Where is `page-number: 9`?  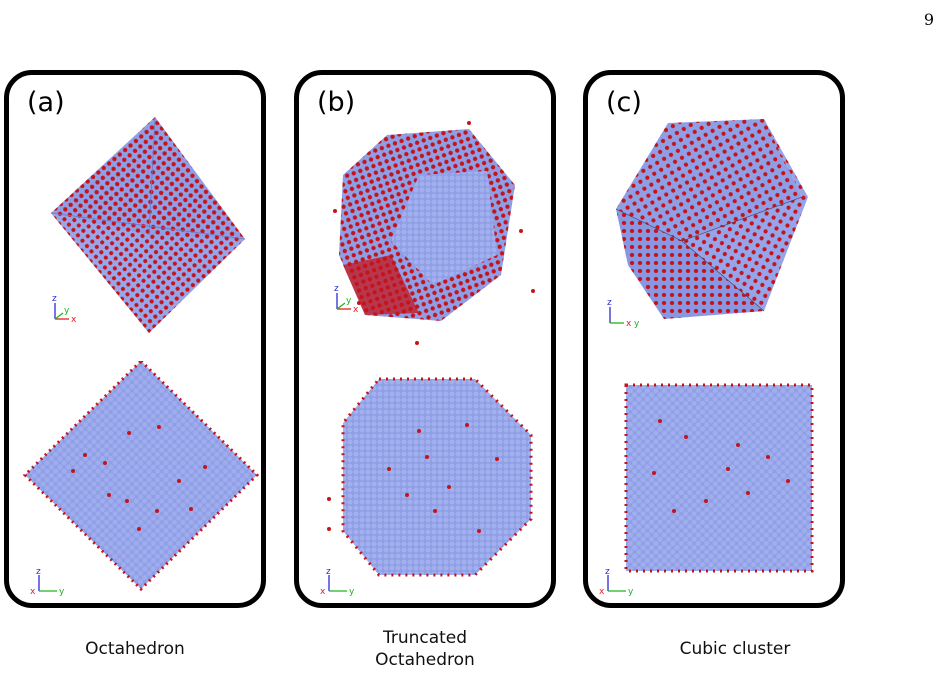 page-number: 9 is located at coordinates (928, 19).